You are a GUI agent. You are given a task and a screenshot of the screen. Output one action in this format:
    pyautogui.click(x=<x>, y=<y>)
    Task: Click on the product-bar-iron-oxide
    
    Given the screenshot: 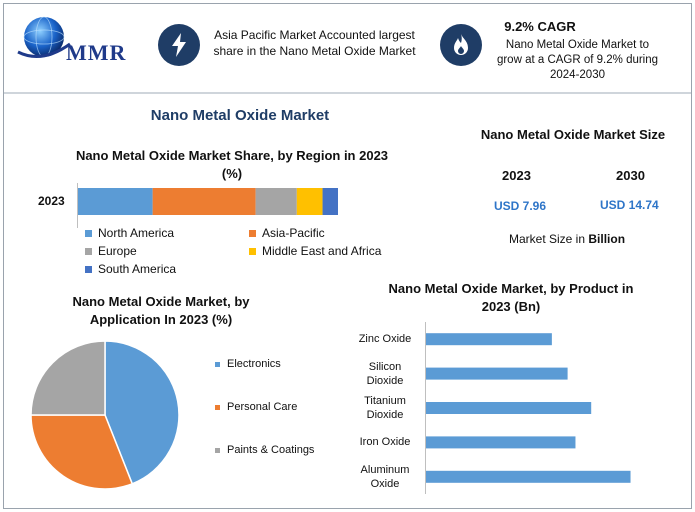 What is the action you would take?
    pyautogui.click(x=501, y=442)
    